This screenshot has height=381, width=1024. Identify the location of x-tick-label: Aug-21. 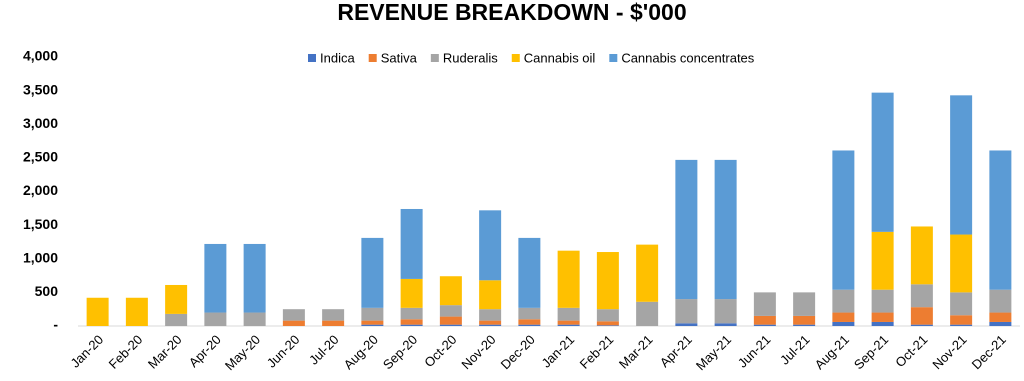
(832, 352).